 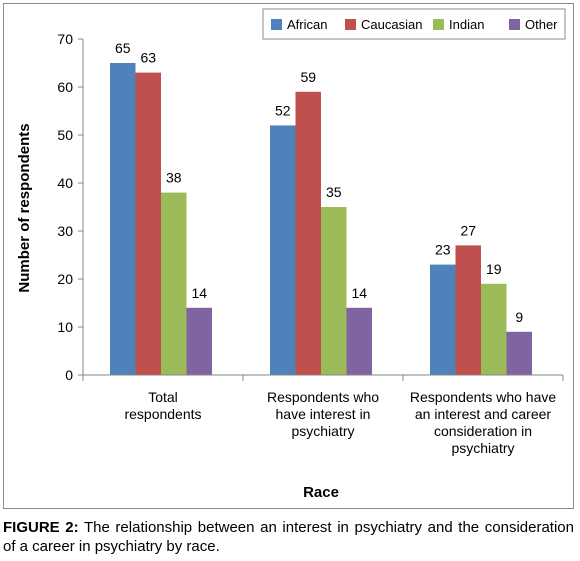 What do you see at coordinates (65, 279) in the screenshot?
I see `y-tick-label: 20` at bounding box center [65, 279].